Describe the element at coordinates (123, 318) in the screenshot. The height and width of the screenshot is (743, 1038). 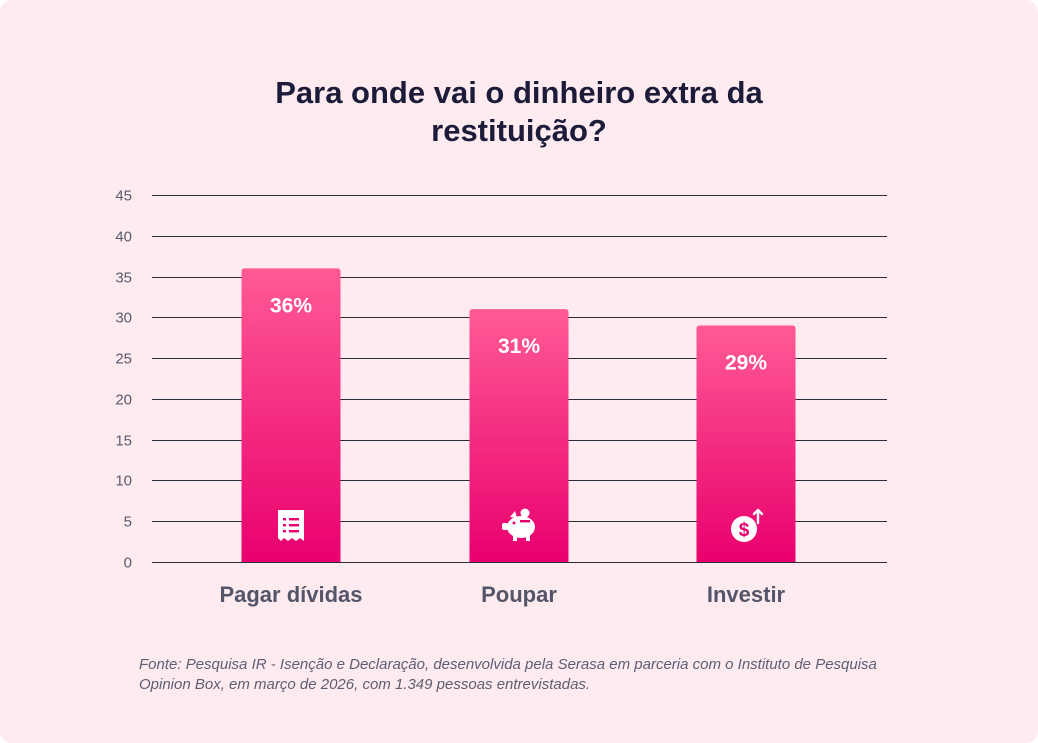
I see `y-tick-label: 30` at that location.